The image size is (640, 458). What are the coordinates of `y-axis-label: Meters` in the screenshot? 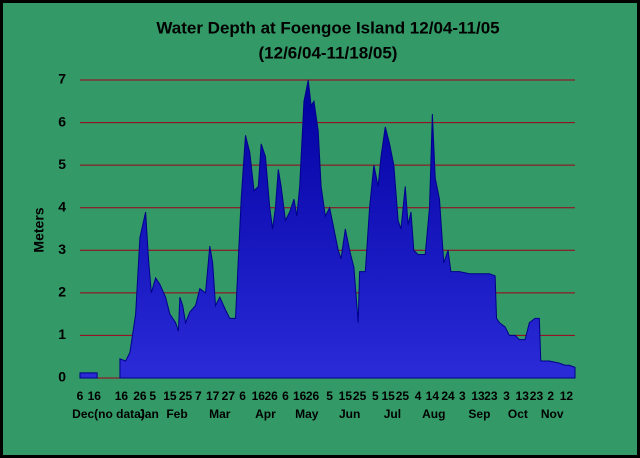 It's located at (39, 229).